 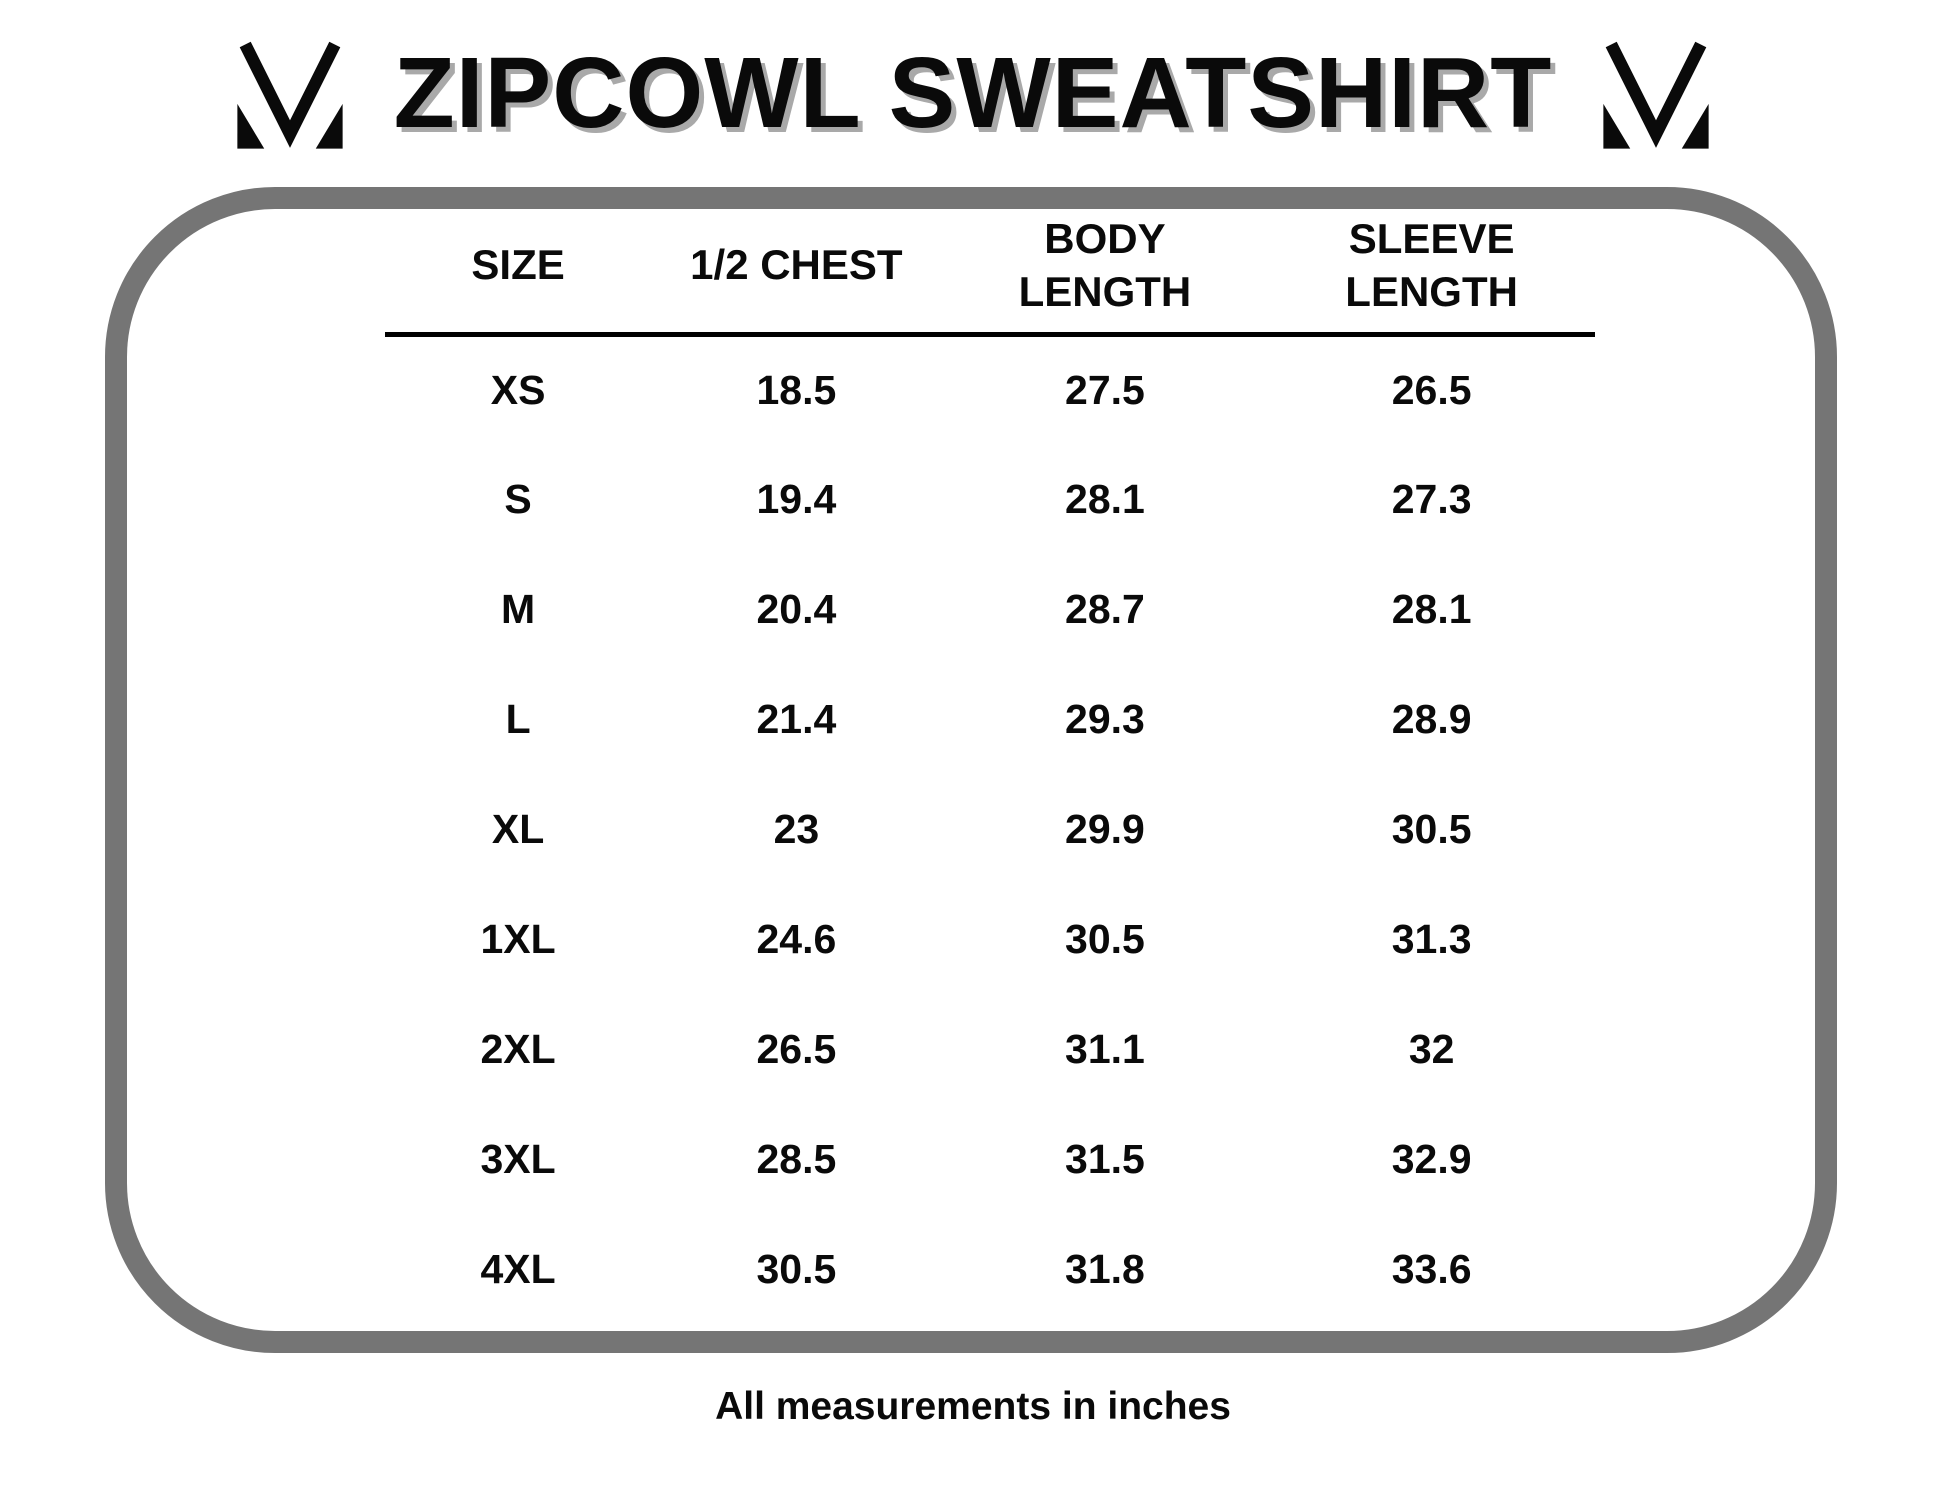 I want to click on table-row: S 19.4 28.1 27.3, so click(x=990, y=500).